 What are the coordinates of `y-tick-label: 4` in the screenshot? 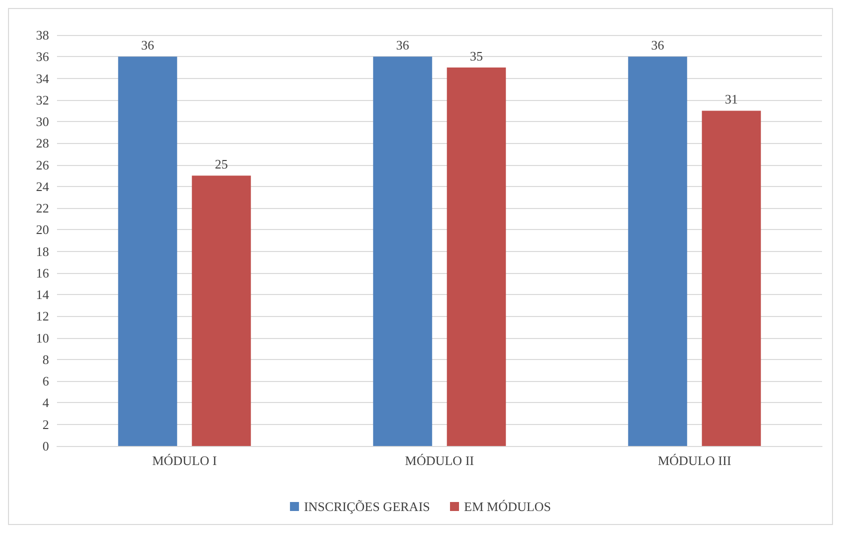 It's located at (46, 402).